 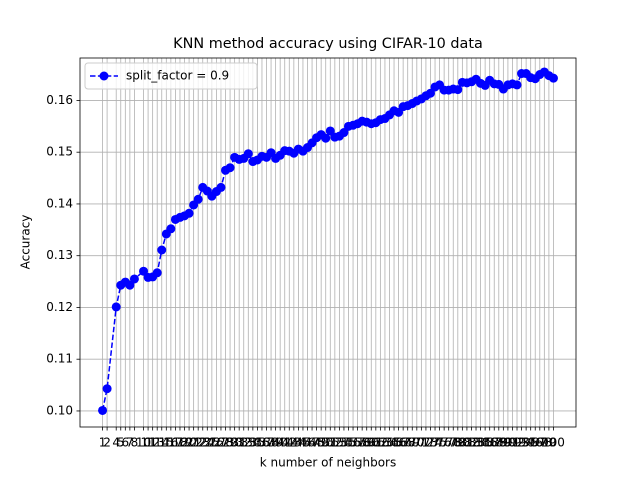 What do you see at coordinates (257, 443) in the screenshot?
I see `x-tick-label: 35` at bounding box center [257, 443].